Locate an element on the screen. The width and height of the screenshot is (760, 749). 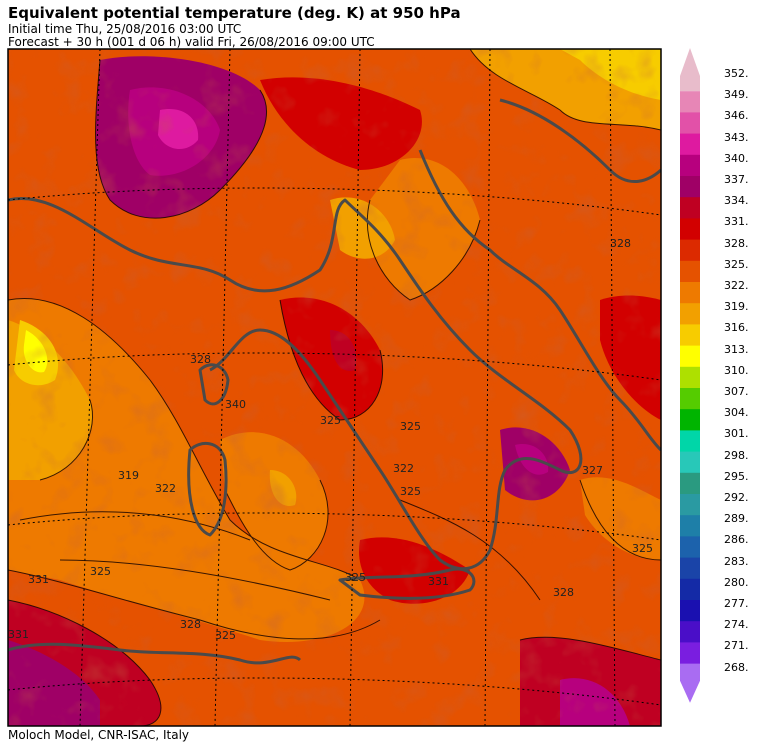
colorbar-label: 322. is located at coordinates (736, 285).